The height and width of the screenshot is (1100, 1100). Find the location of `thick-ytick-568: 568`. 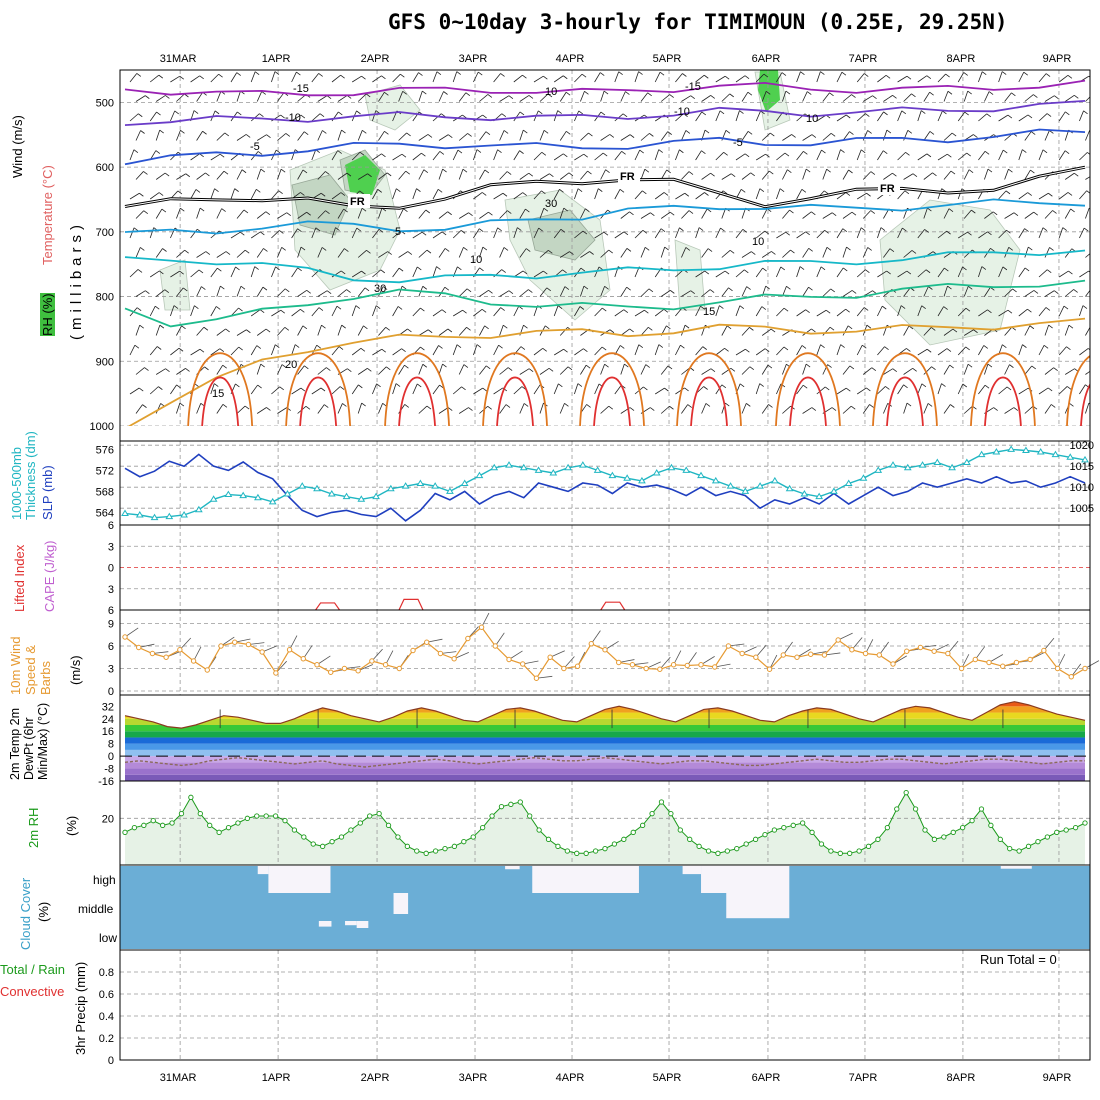

thick-ytick-568: 568 is located at coordinates (105, 492).